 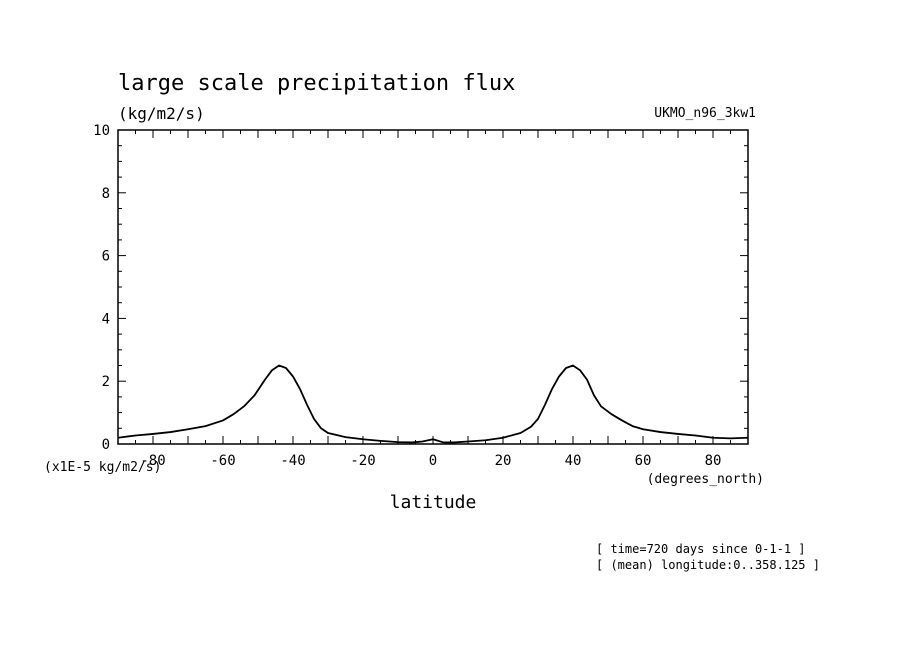 I want to click on x-tick-label: -60, so click(x=222, y=461).